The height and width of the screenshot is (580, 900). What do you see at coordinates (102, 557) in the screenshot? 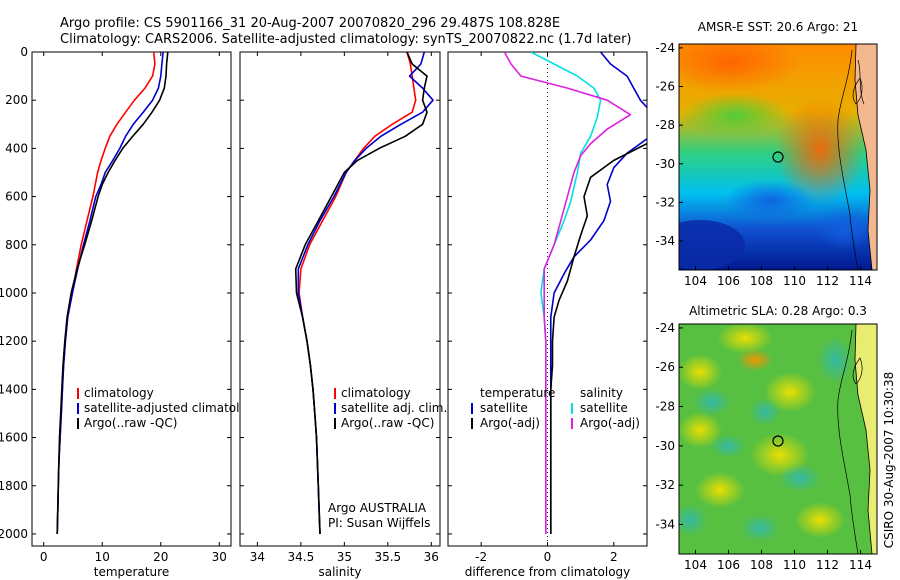
I see `x-tick-label: 10` at bounding box center [102, 557].